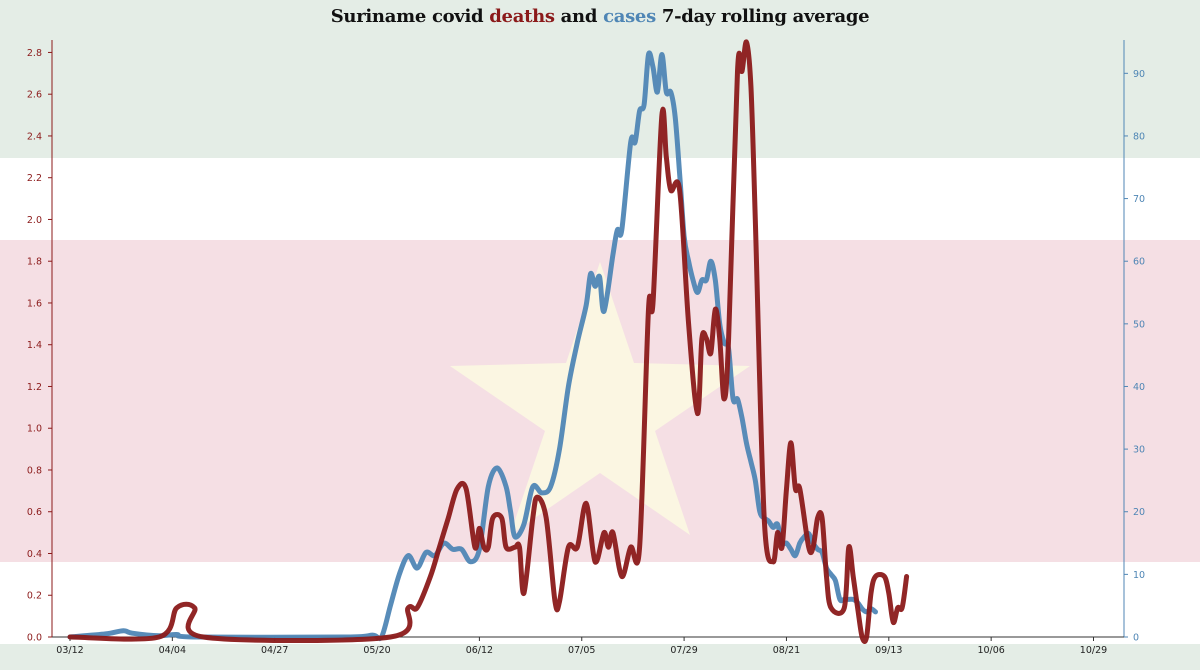  What do you see at coordinates (34, 512) in the screenshot?
I see `left-tick-label: 0.6` at bounding box center [34, 512].